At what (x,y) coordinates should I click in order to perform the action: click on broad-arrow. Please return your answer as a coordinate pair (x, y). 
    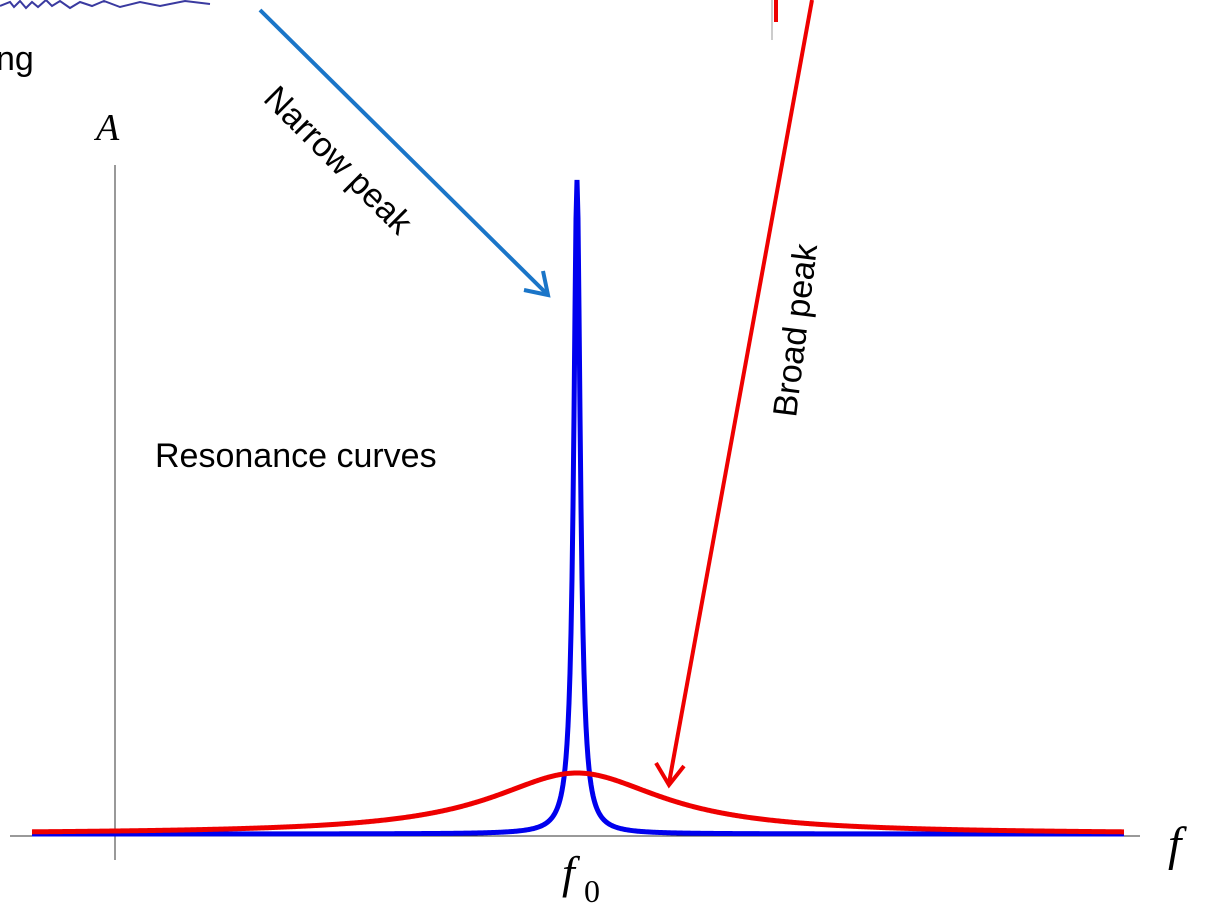
    Looking at the image, I should click on (740, 392).